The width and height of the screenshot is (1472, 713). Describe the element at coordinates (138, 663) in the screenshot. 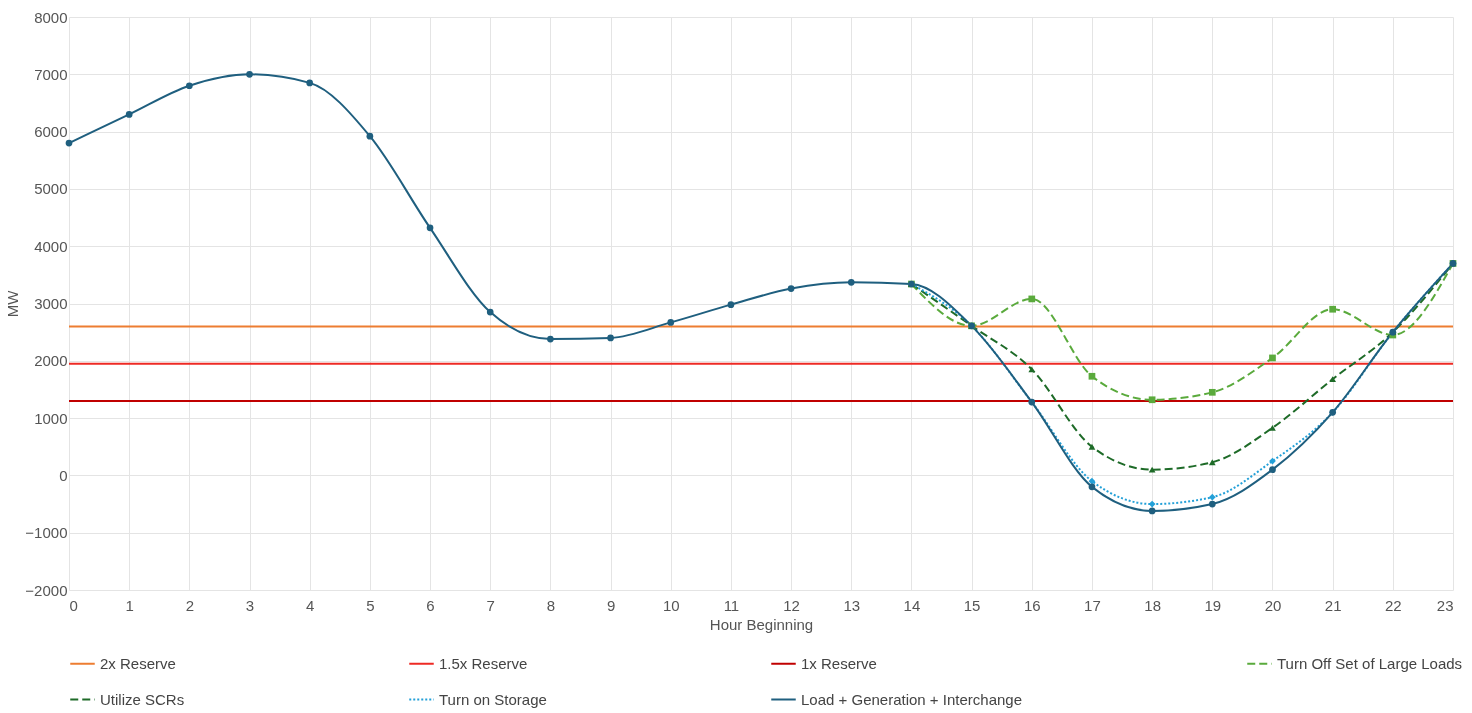

I see `legend-label: 2x Reserve` at that location.